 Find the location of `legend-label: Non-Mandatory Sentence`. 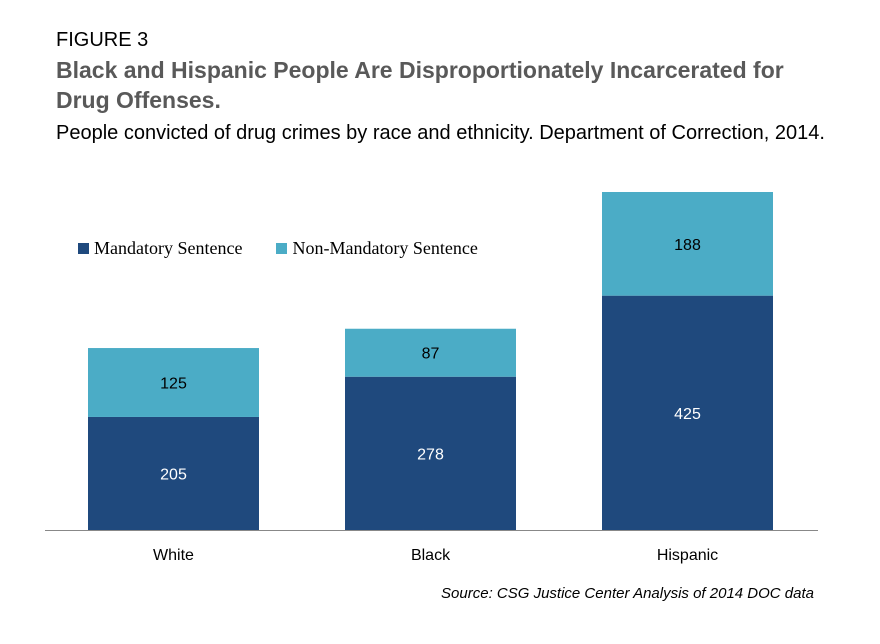

legend-label: Non-Mandatory Sentence is located at coordinates (385, 248).